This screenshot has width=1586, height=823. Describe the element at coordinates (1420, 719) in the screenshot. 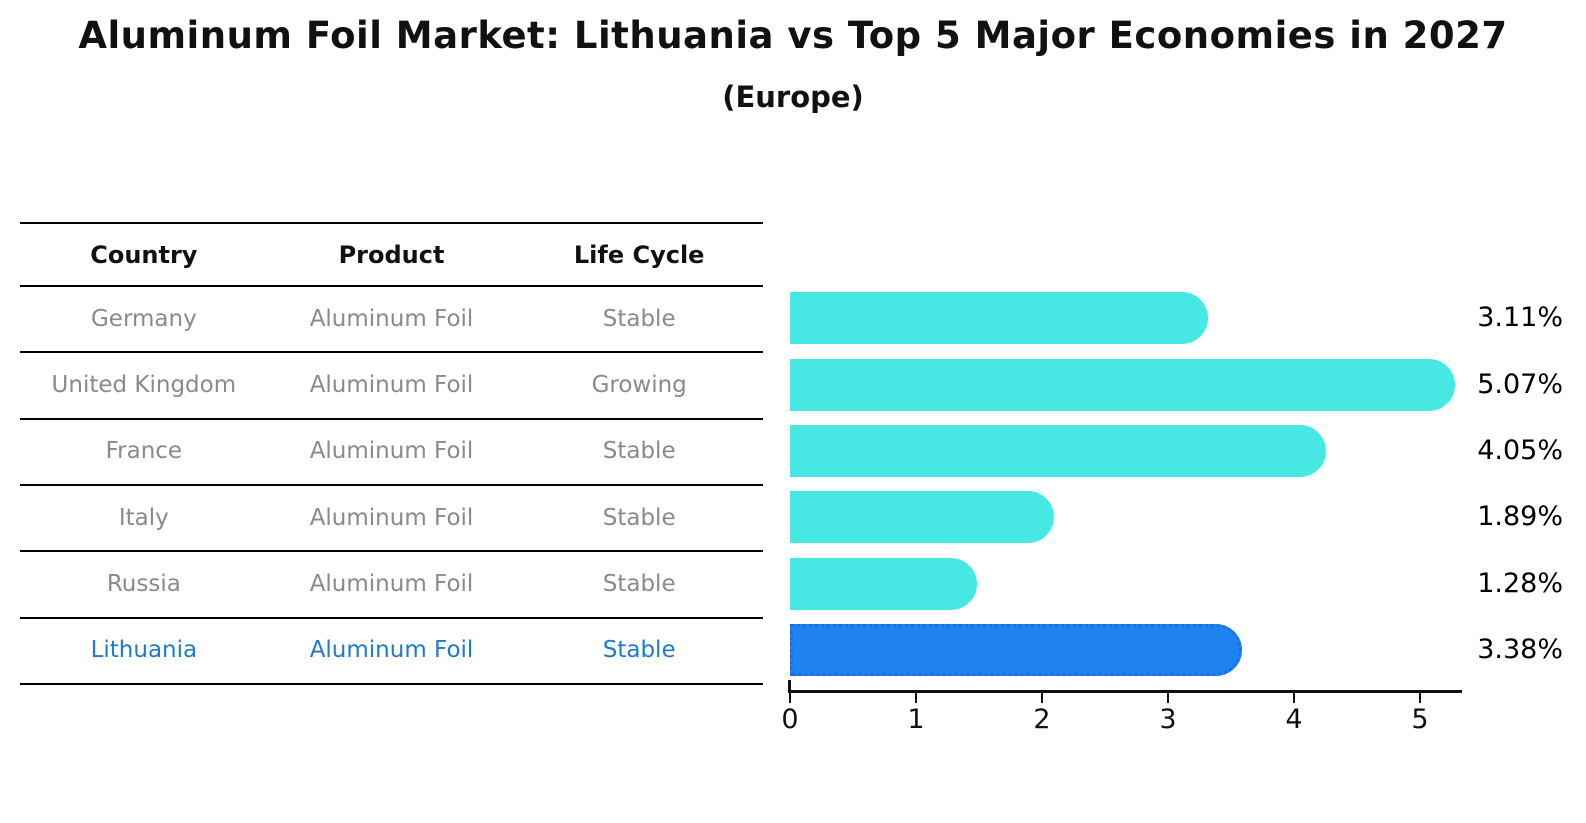

I see `x-axis-tick-label: 5` at that location.